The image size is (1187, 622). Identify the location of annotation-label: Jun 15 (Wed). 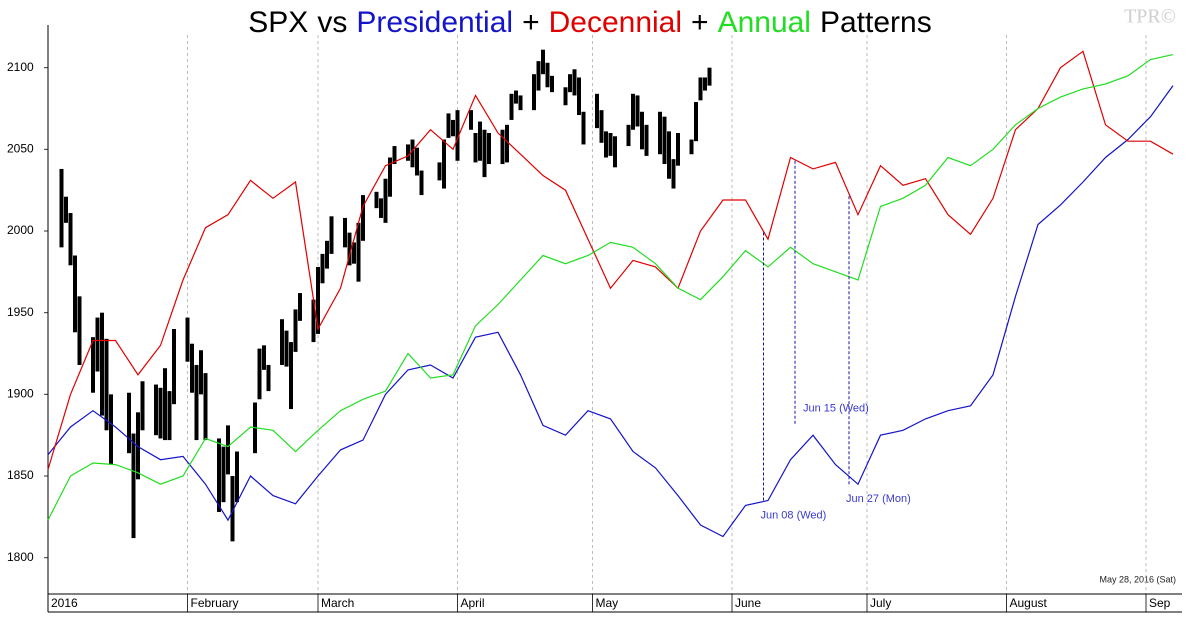
(836, 409).